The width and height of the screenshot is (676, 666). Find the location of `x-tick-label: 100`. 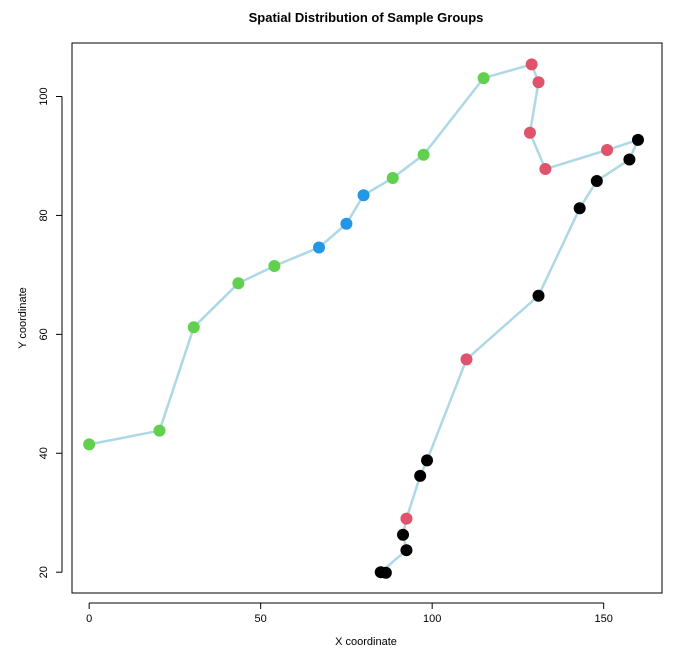

x-tick-label: 100 is located at coordinates (432, 619).